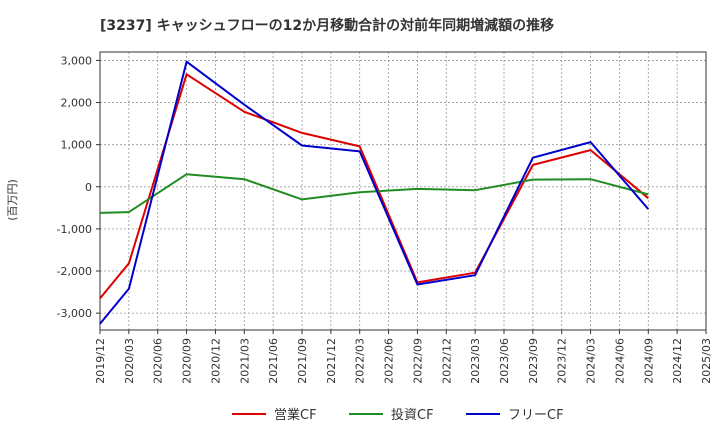  What do you see at coordinates (215, 361) in the screenshot?
I see `x-tick-label: 2020/12` at bounding box center [215, 361].